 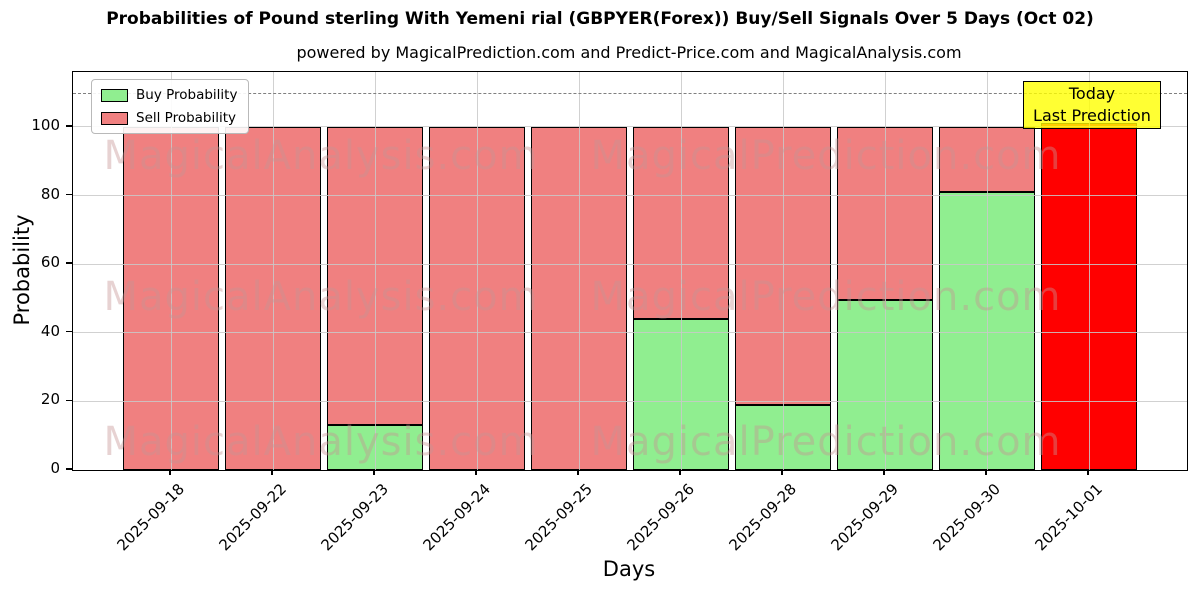 I want to click on y-tick-label: 60, so click(x=50, y=262).